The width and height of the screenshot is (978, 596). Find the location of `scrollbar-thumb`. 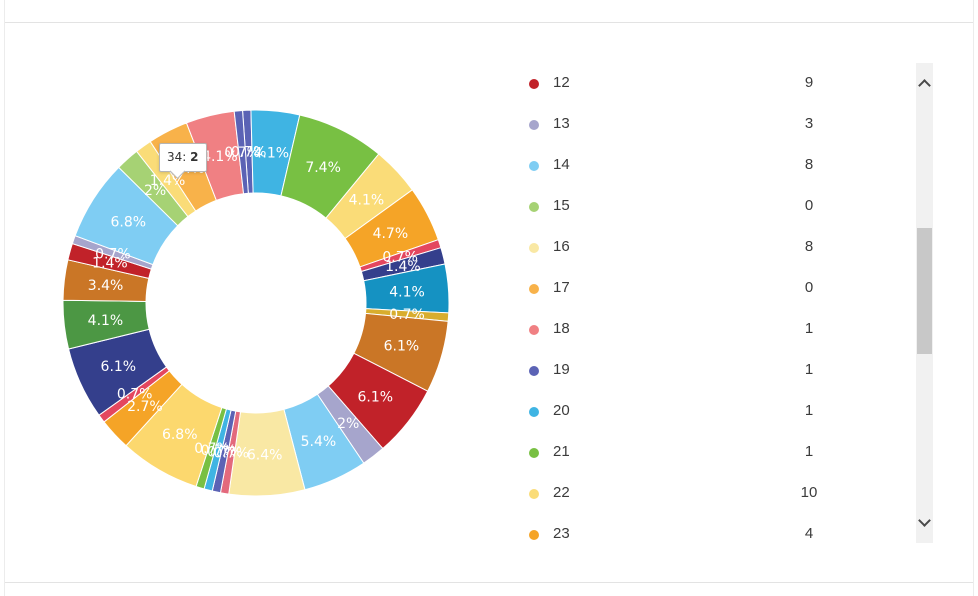

scrollbar-thumb is located at coordinates (924, 291).